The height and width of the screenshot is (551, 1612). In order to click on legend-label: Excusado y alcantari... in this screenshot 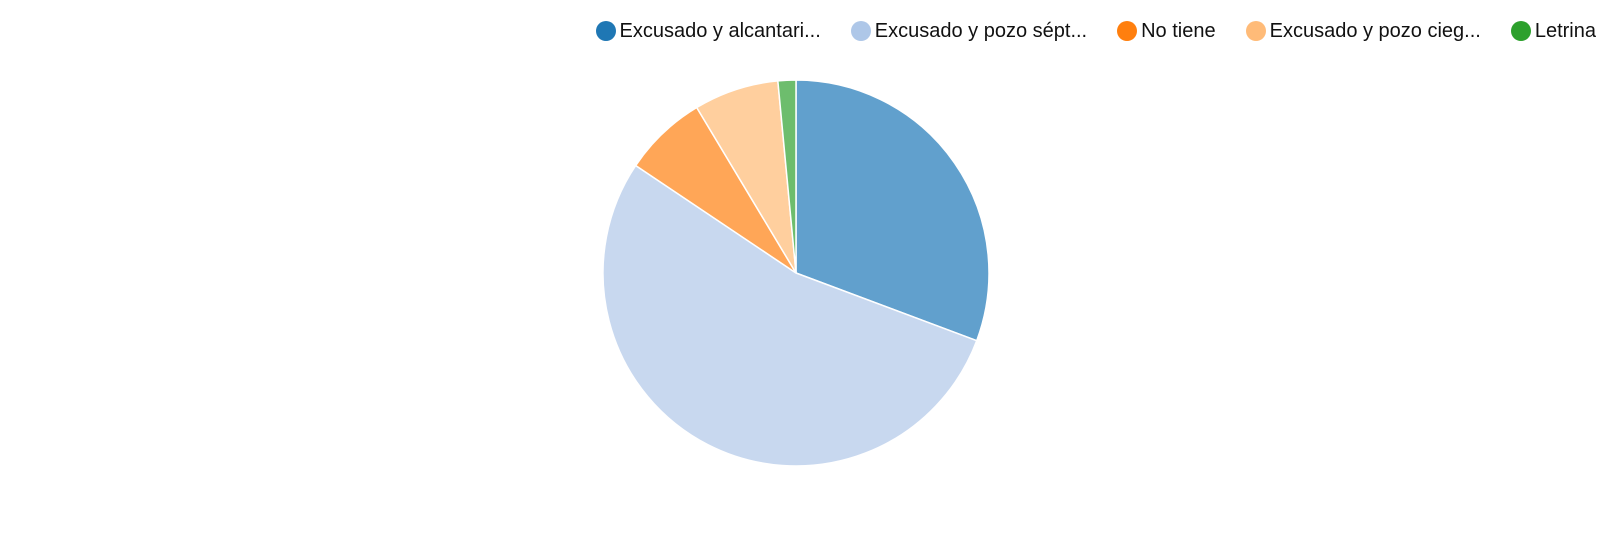, I will do `click(720, 31)`.